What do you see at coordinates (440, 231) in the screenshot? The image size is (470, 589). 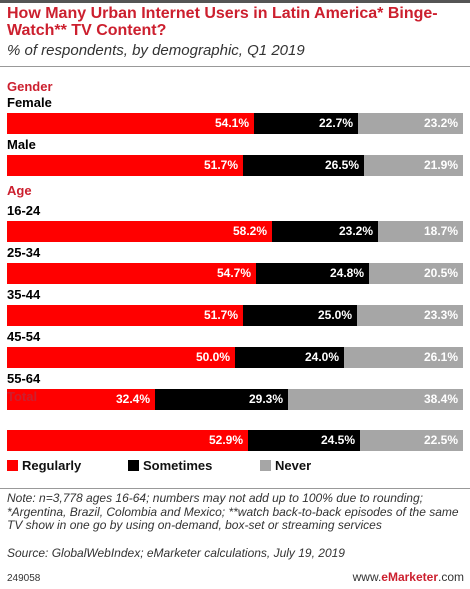 I see `value-label-never: 18.7%` at bounding box center [440, 231].